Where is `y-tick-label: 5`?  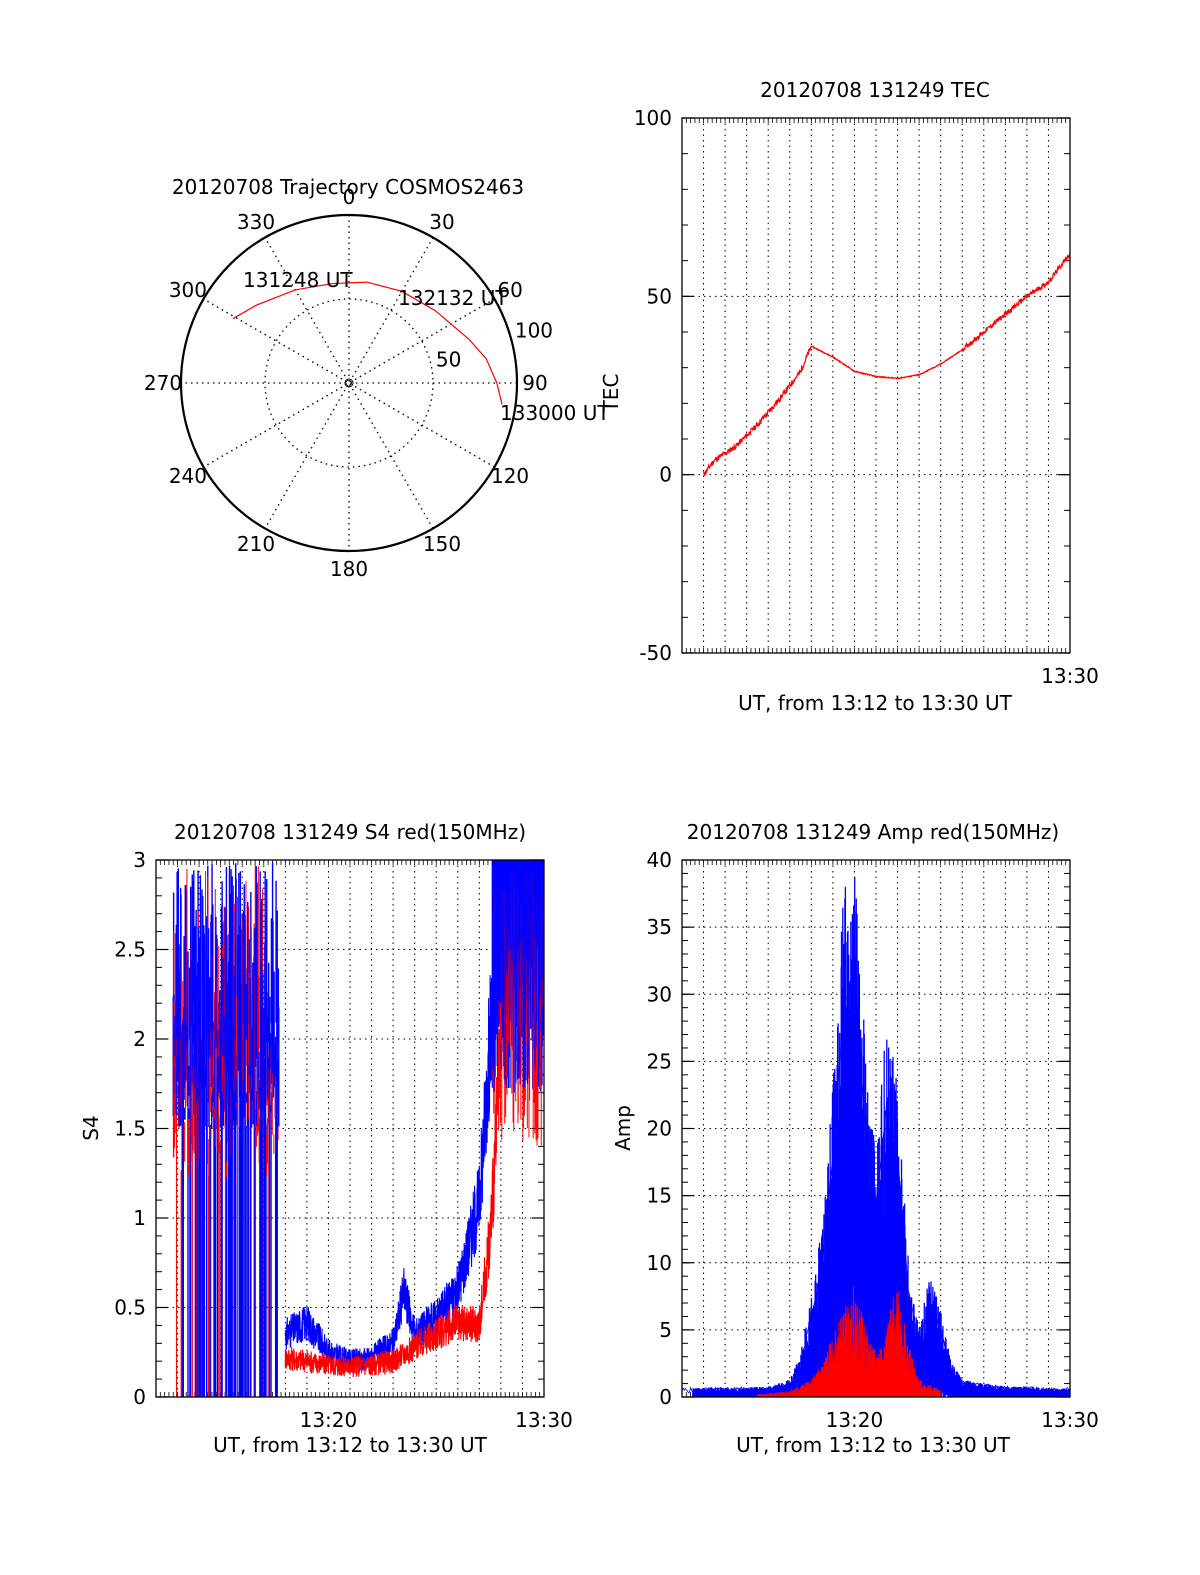
y-tick-label: 5 is located at coordinates (665, 1330).